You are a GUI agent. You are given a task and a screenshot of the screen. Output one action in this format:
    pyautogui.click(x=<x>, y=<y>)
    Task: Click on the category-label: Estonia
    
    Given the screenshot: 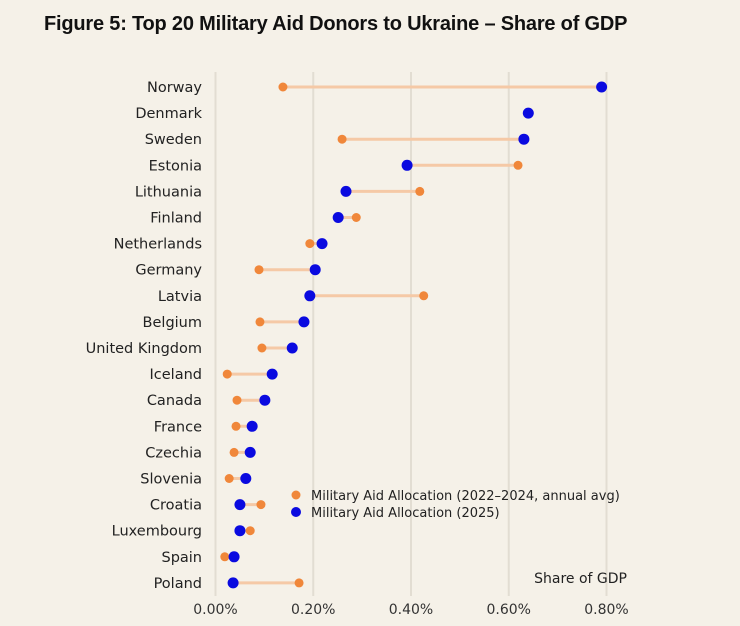 What is the action you would take?
    pyautogui.click(x=175, y=166)
    